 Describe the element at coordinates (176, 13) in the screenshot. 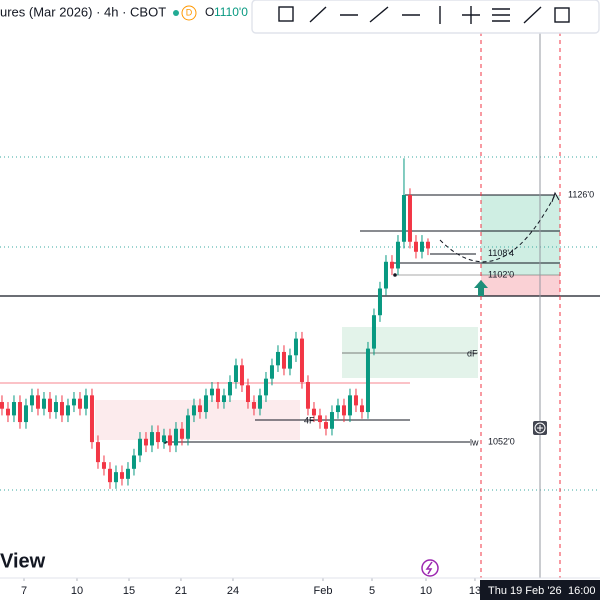

I see `status-dot` at that location.